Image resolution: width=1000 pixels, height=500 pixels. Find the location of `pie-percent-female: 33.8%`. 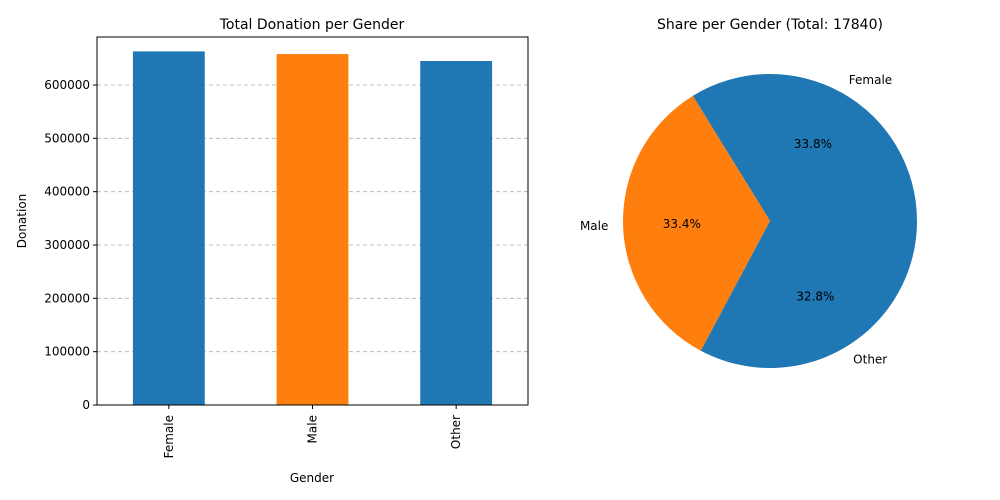

pie-percent-female: 33.8% is located at coordinates (813, 144).